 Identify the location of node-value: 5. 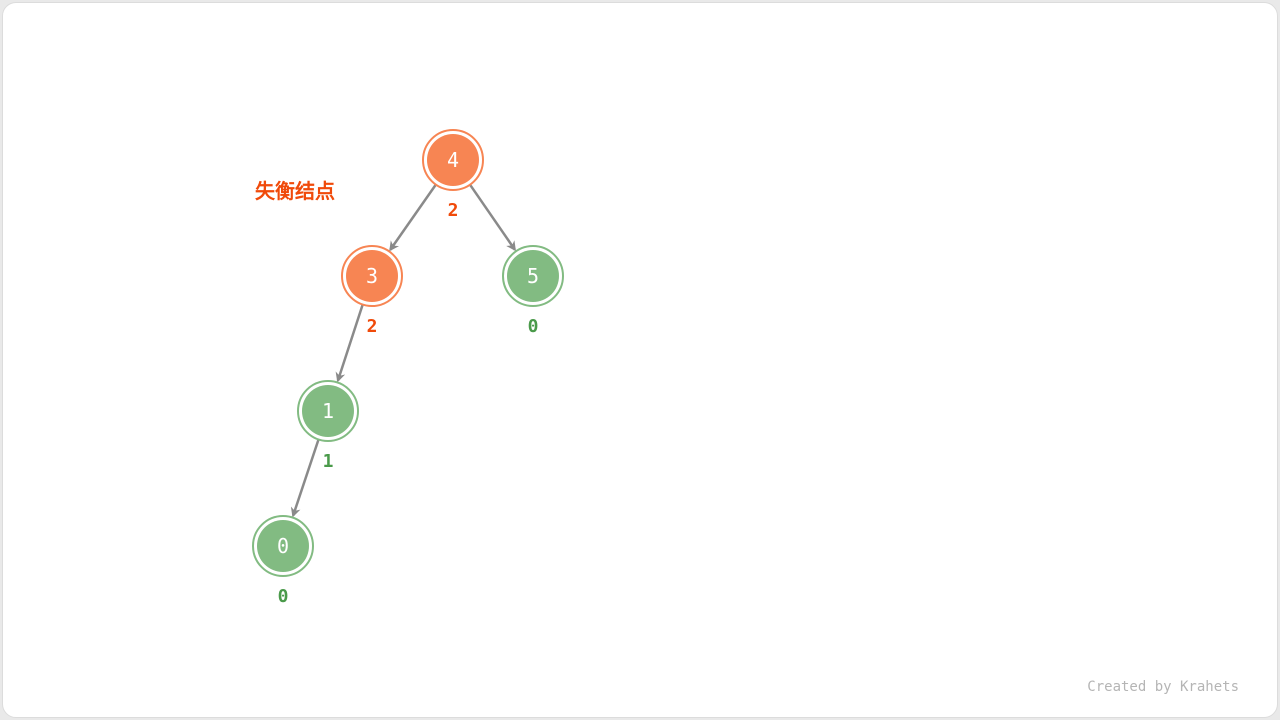
(533, 276).